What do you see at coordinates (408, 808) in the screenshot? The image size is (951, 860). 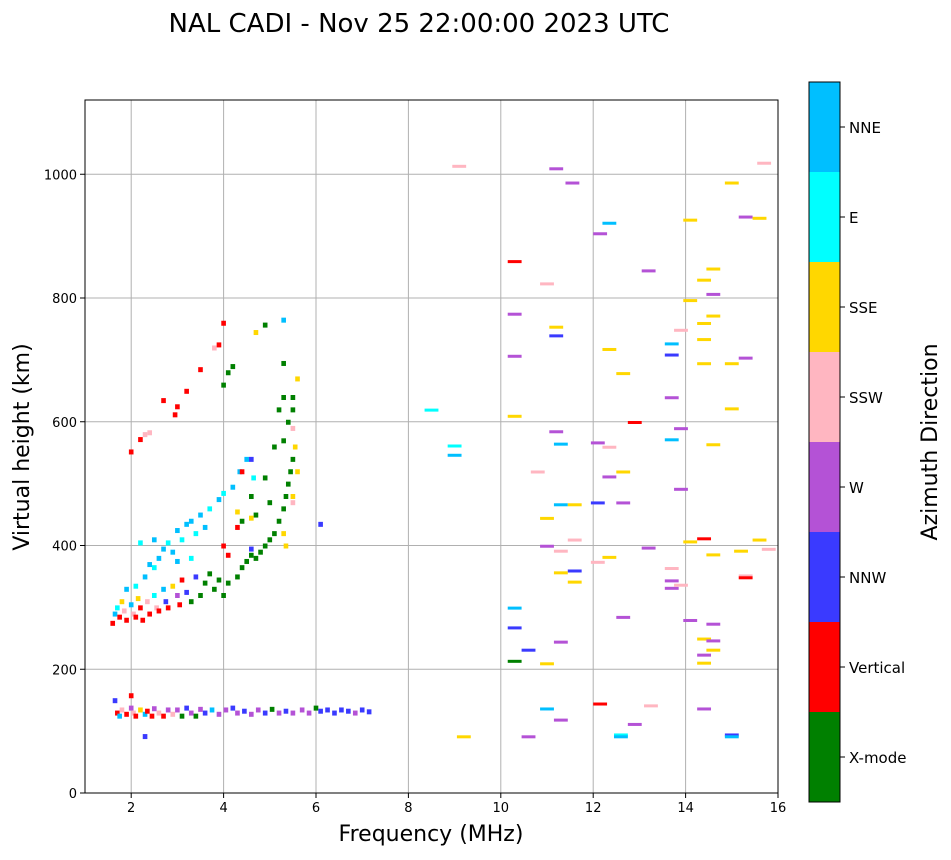 I see `x-tick-label: 8` at bounding box center [408, 808].